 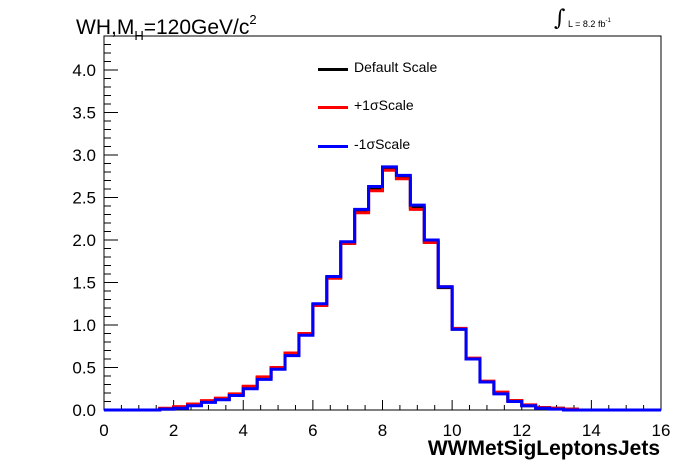 What do you see at coordinates (452, 430) in the screenshot?
I see `x-tick-label: 10` at bounding box center [452, 430].